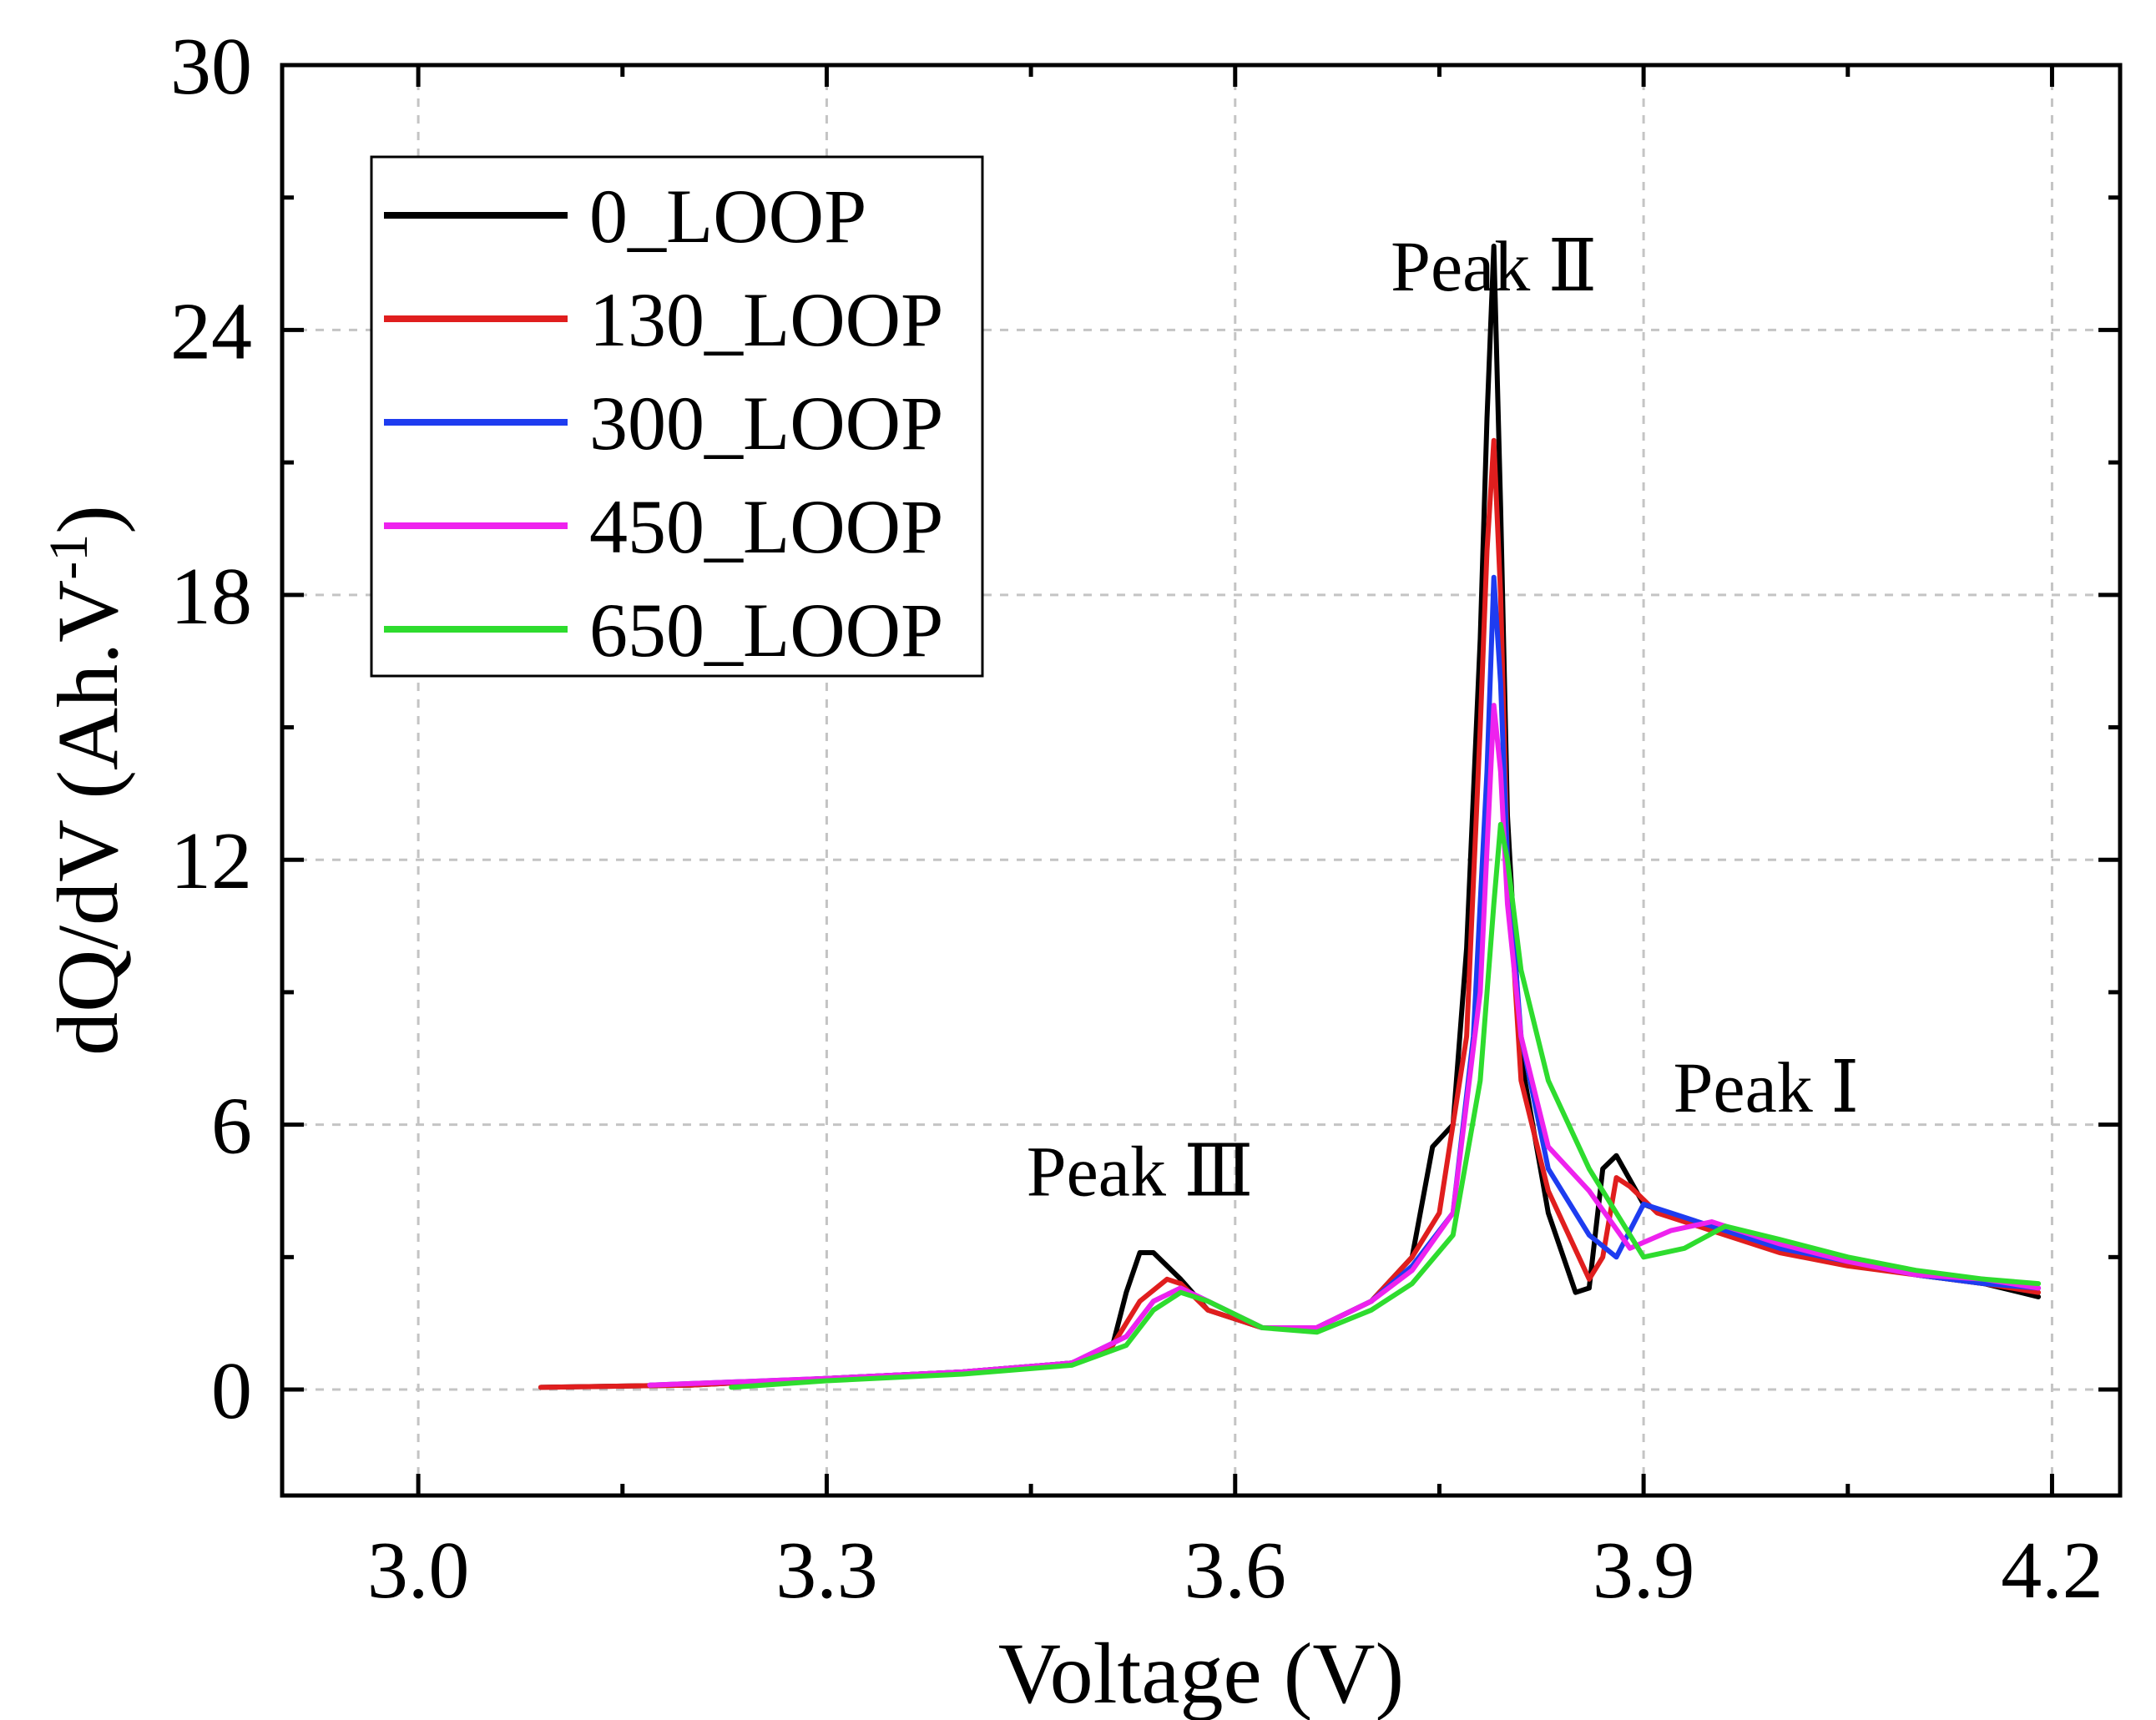 This screenshot has height=1720, width=2156. I want to click on legend-items: 0_LOOP 130_LOOP 300_LOOP 450_LOOP 650_LOOP, so click(663, 424).